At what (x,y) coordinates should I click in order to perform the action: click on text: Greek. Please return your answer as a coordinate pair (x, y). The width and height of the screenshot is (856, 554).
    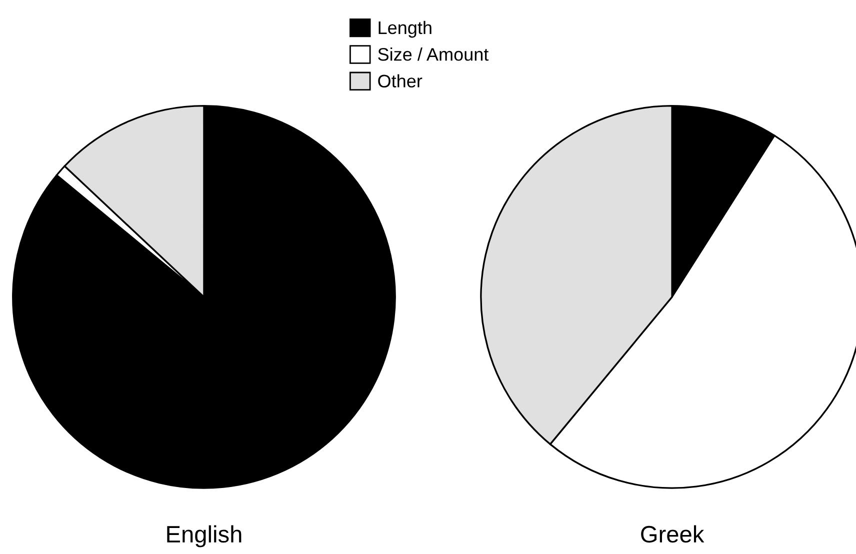
    Looking at the image, I should click on (672, 534).